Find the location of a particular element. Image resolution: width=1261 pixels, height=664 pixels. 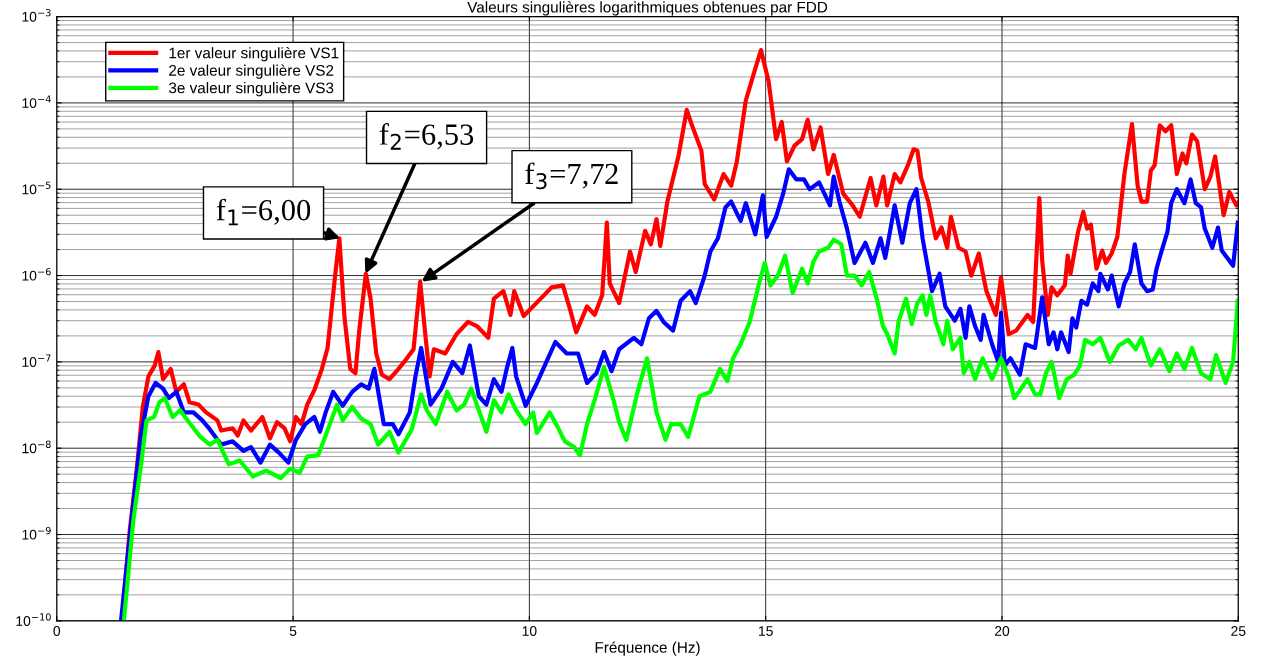

x-tick-label: 0 is located at coordinates (57, 631).